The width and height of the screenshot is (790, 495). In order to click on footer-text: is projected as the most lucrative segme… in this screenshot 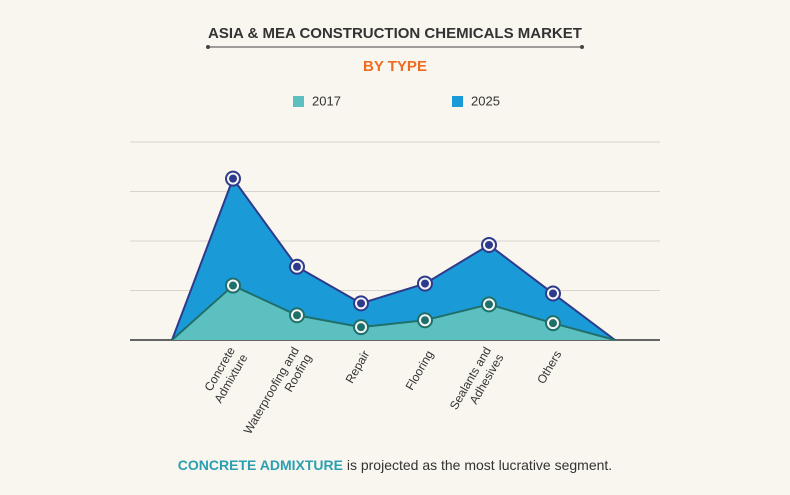, I will do `click(477, 465)`.